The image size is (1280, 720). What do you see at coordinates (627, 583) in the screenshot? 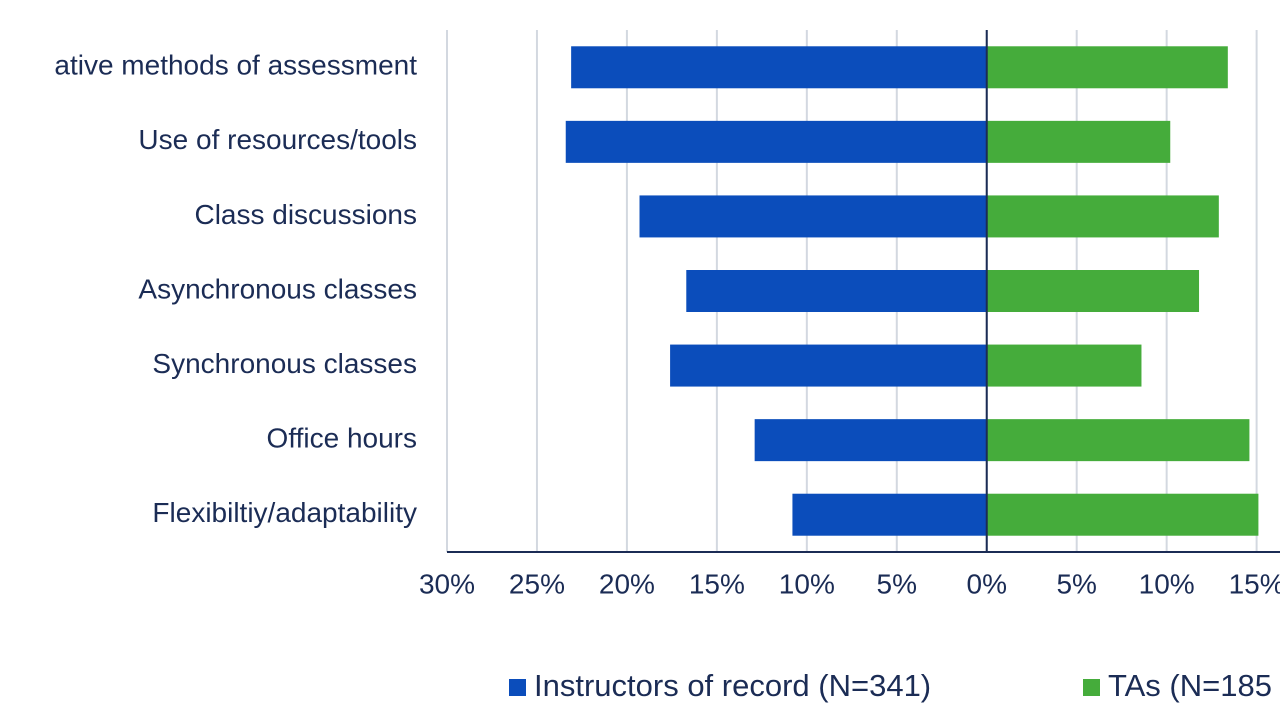
I see `x-tick-label: 20%` at bounding box center [627, 583].